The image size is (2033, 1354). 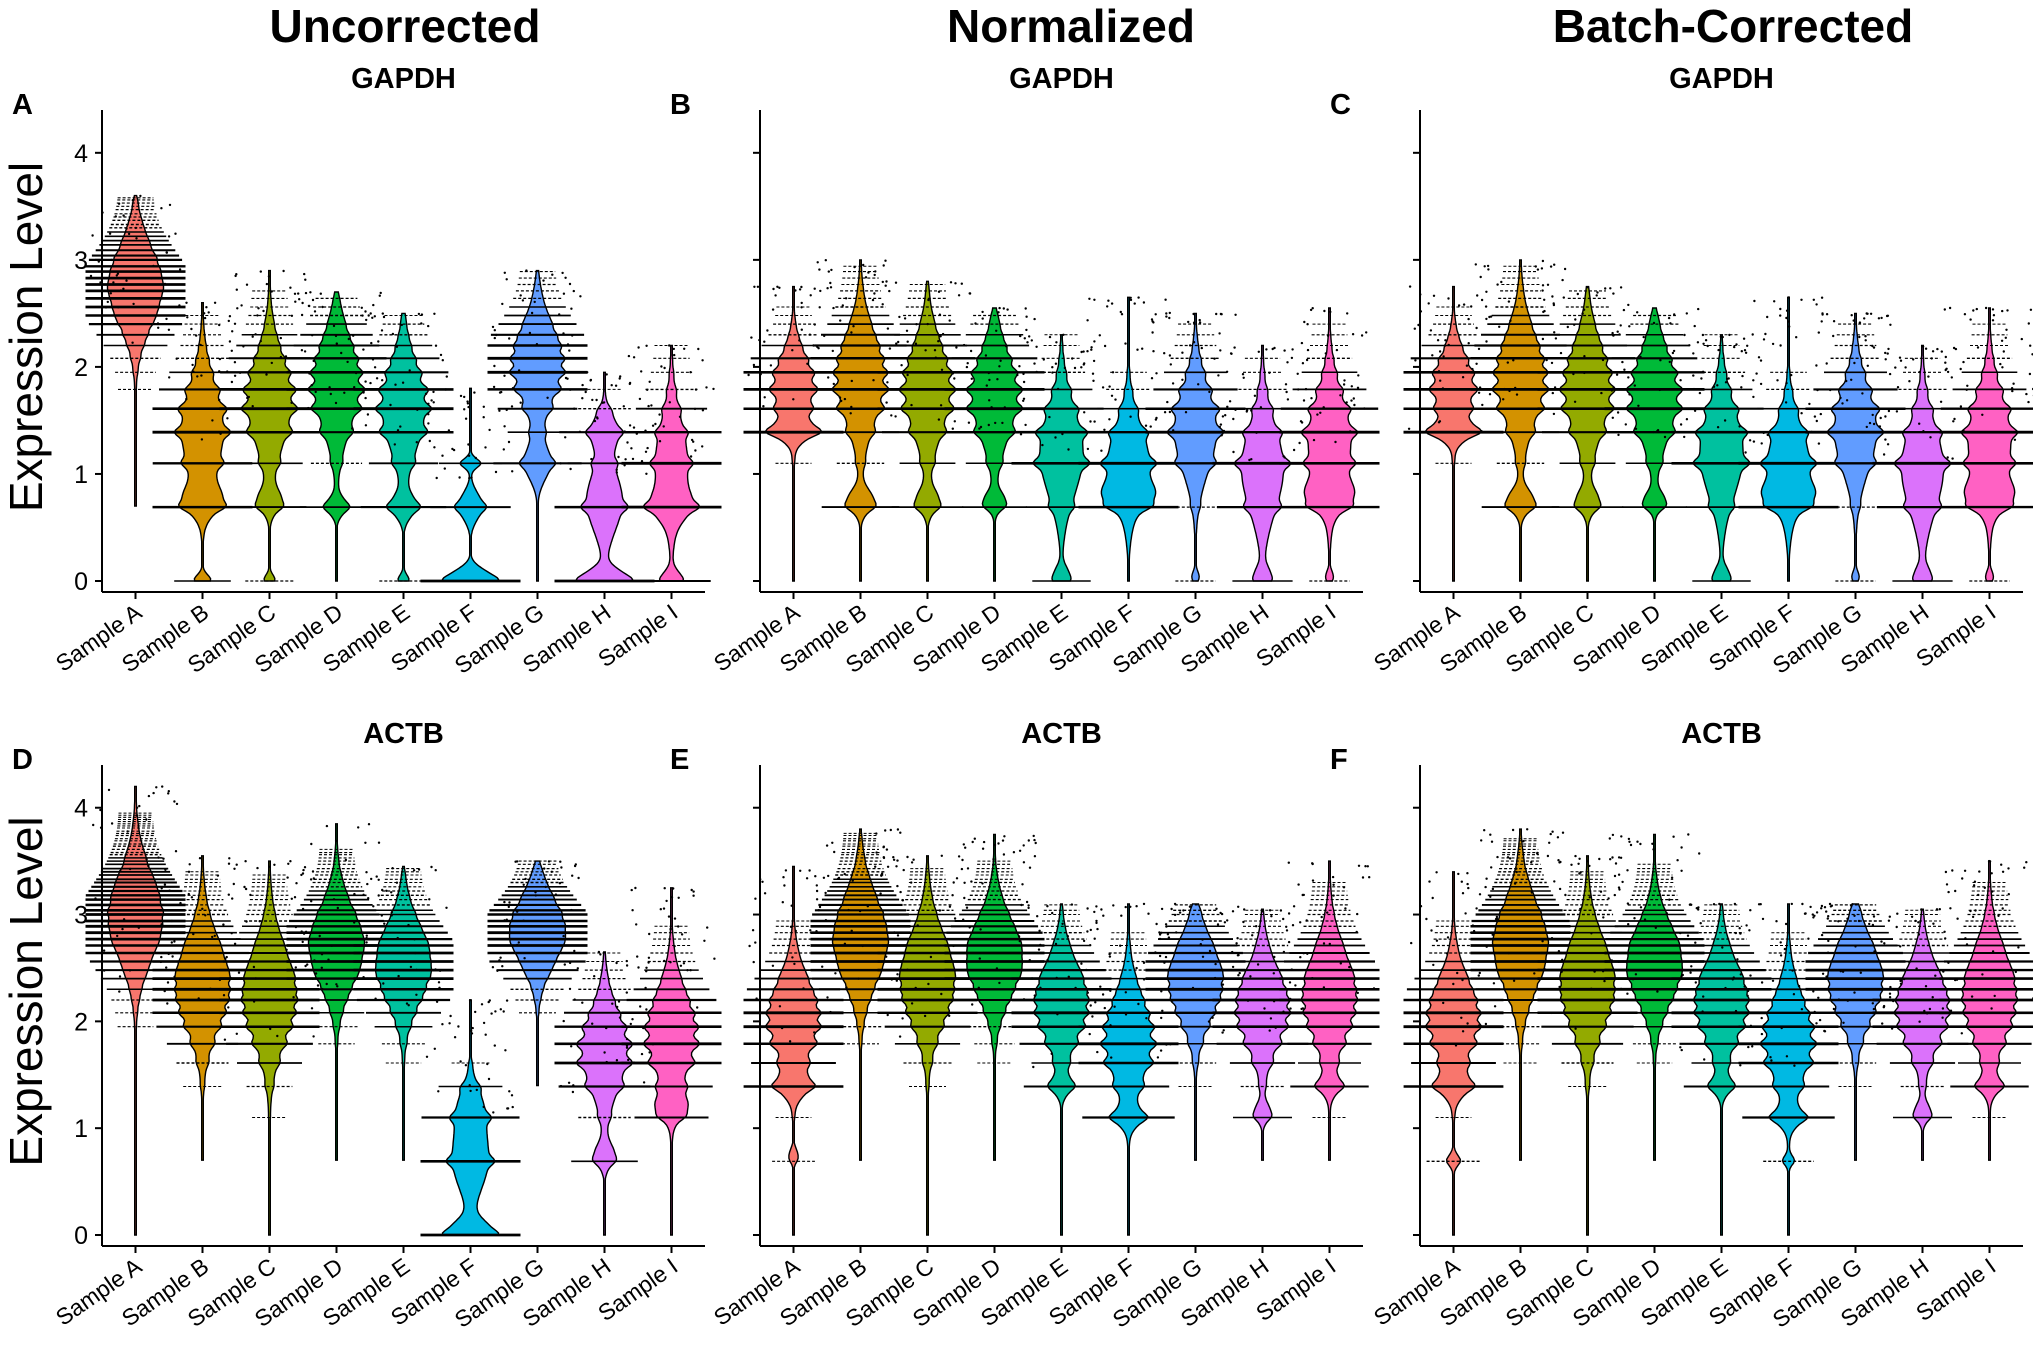 I want to click on point-bands, so click(x=403, y=966).